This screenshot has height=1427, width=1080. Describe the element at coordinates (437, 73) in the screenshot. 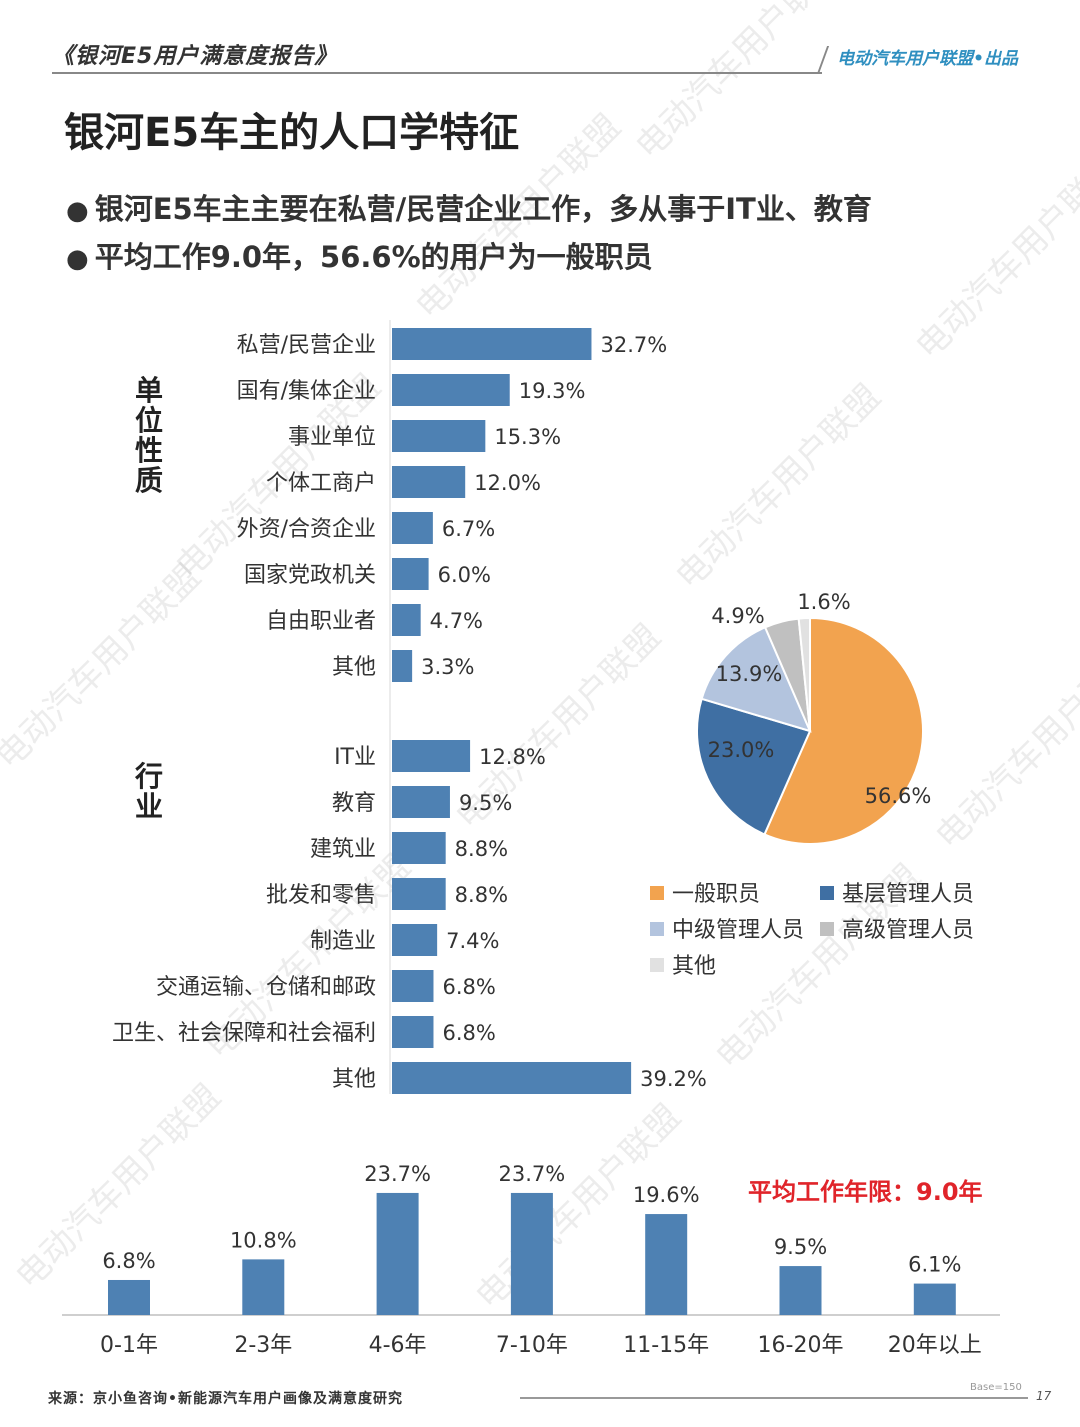

I see `header-divider` at that location.